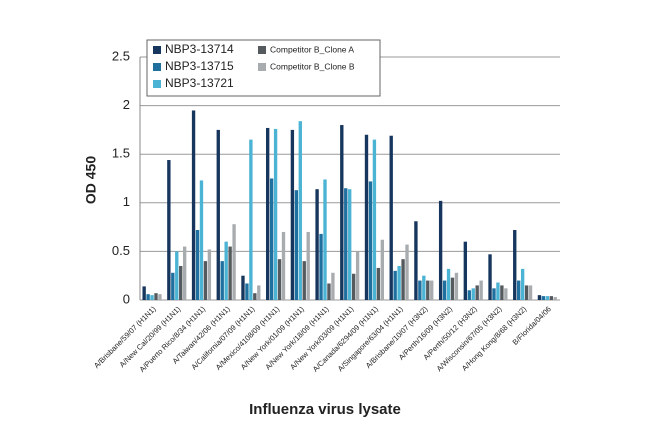  What do you see at coordinates (126, 201) in the screenshot?
I see `y-tick-label: 1` at bounding box center [126, 201].